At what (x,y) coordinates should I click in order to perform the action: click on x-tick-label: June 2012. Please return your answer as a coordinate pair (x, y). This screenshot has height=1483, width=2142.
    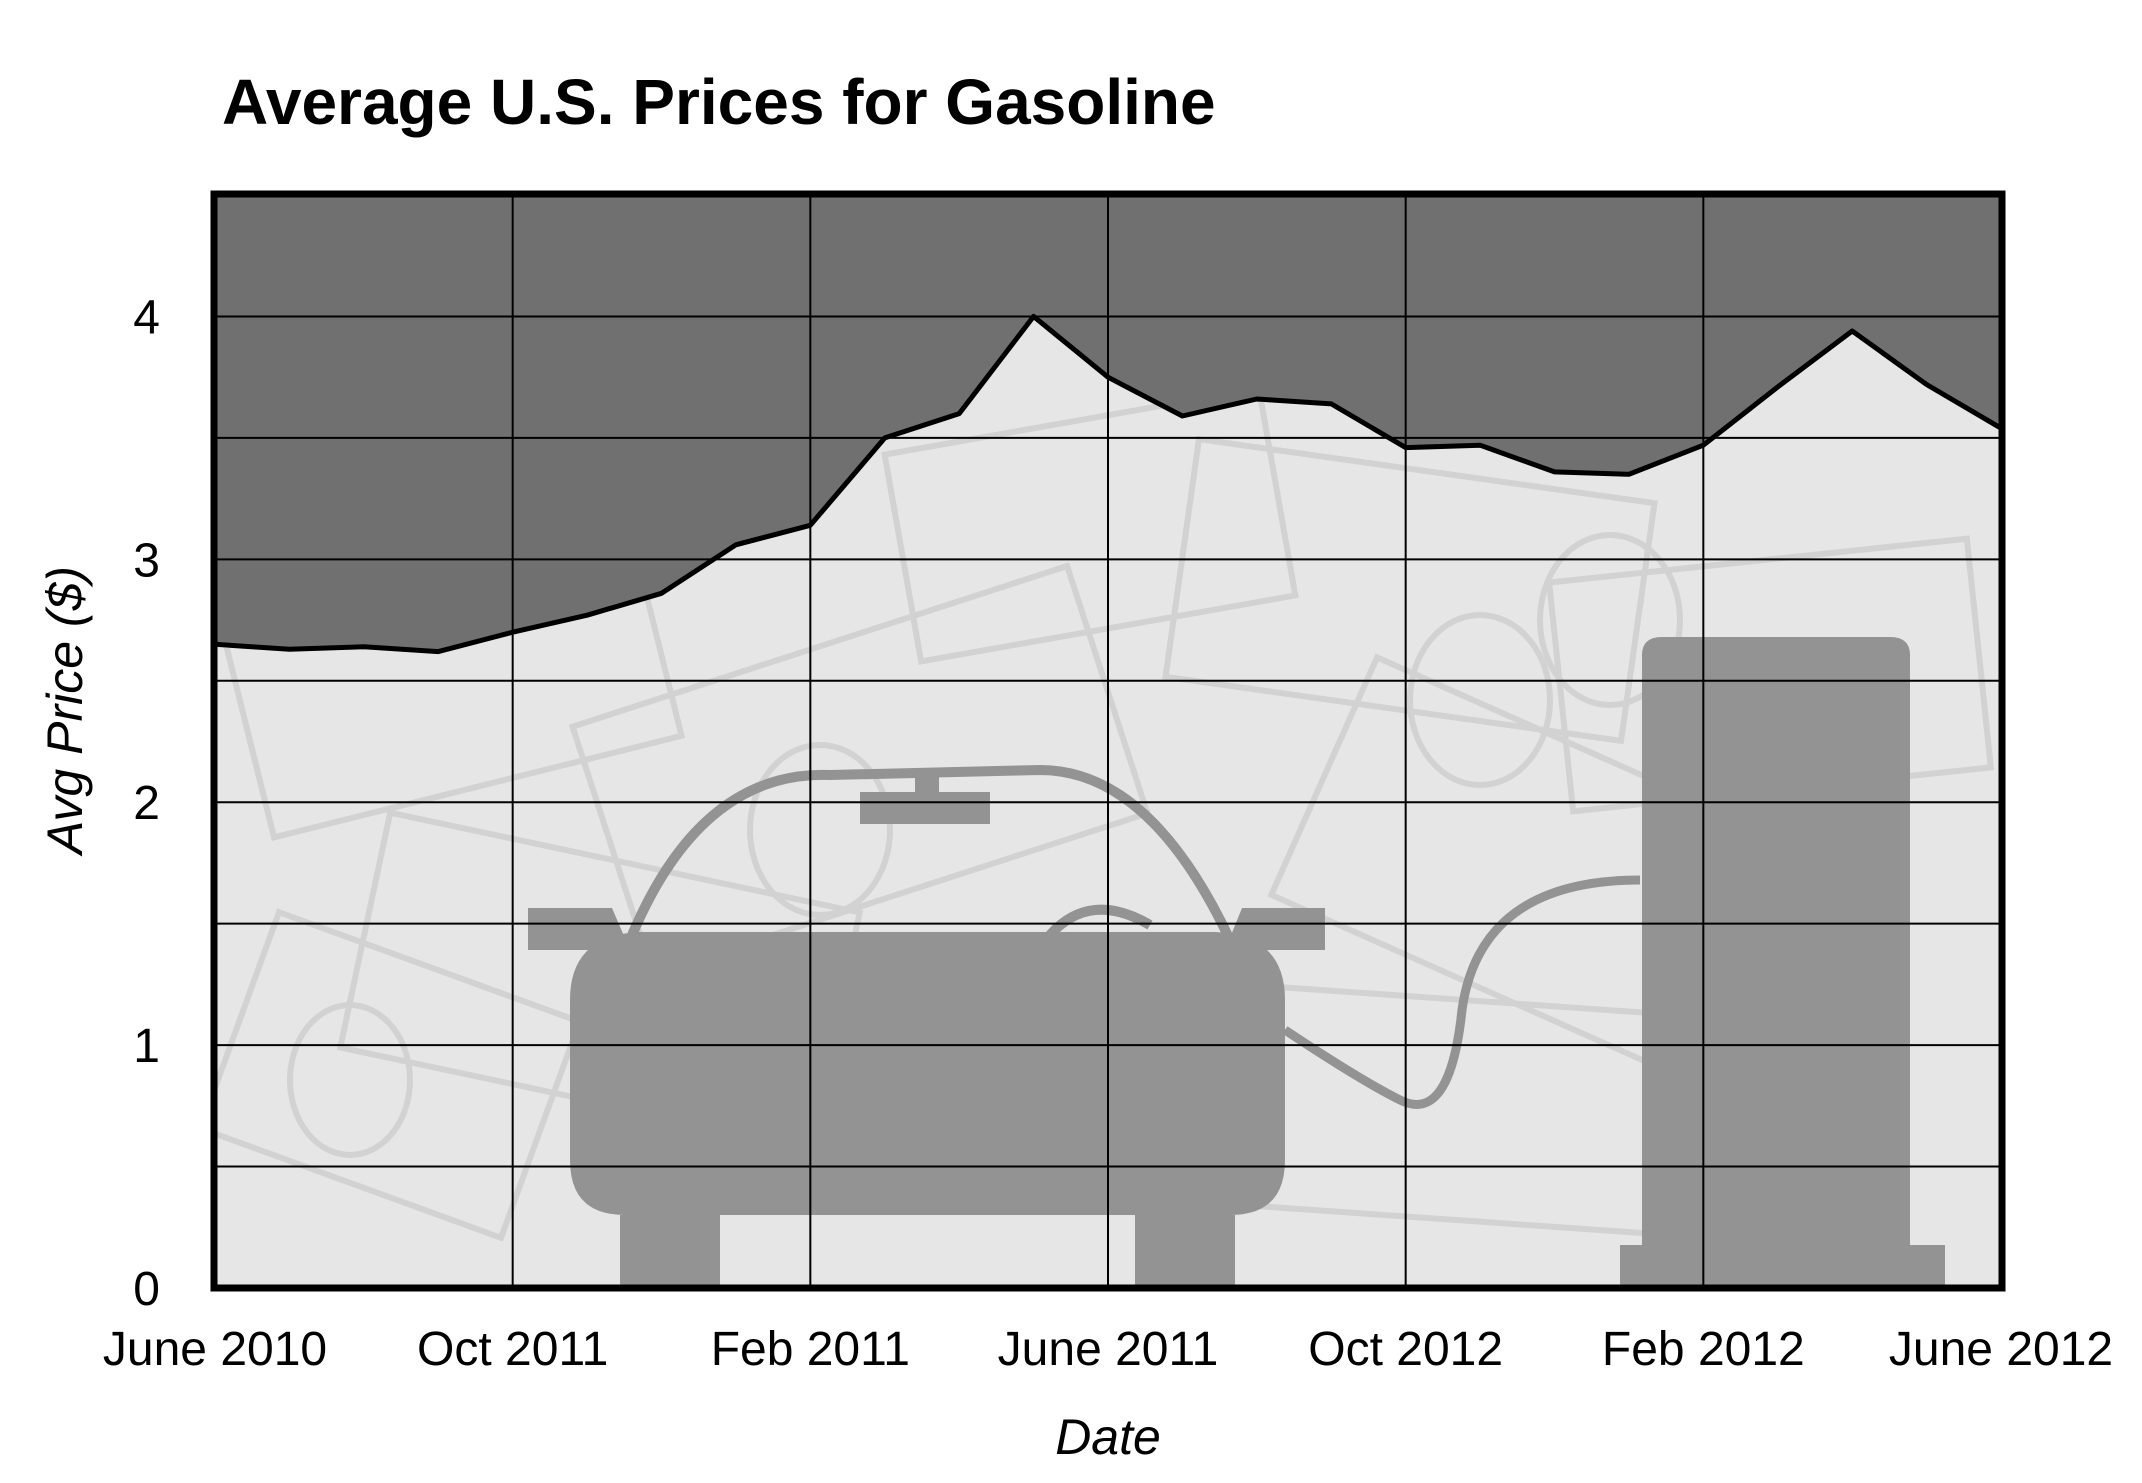
    Looking at the image, I should click on (2001, 1349).